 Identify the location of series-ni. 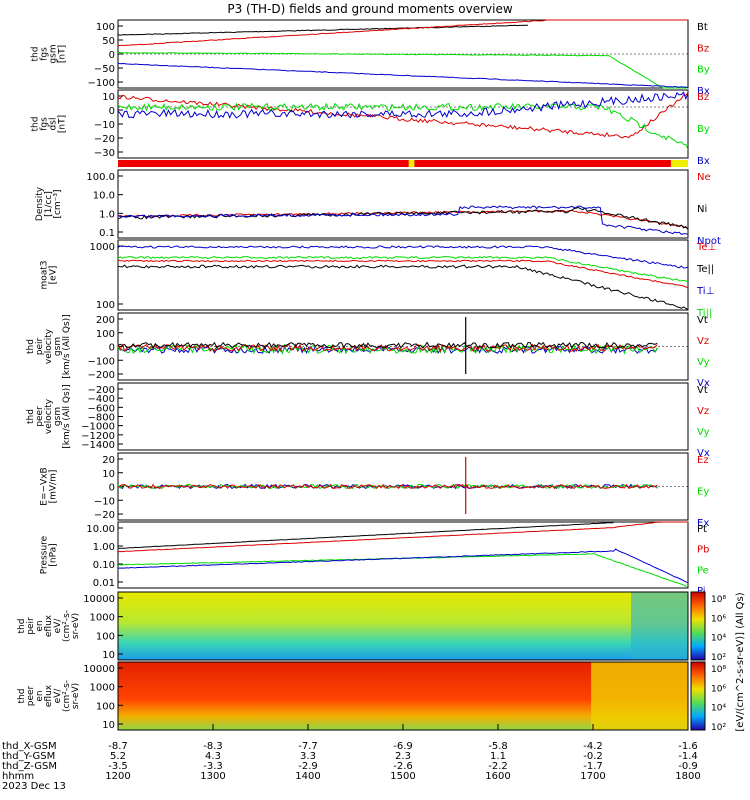
(403, 218).